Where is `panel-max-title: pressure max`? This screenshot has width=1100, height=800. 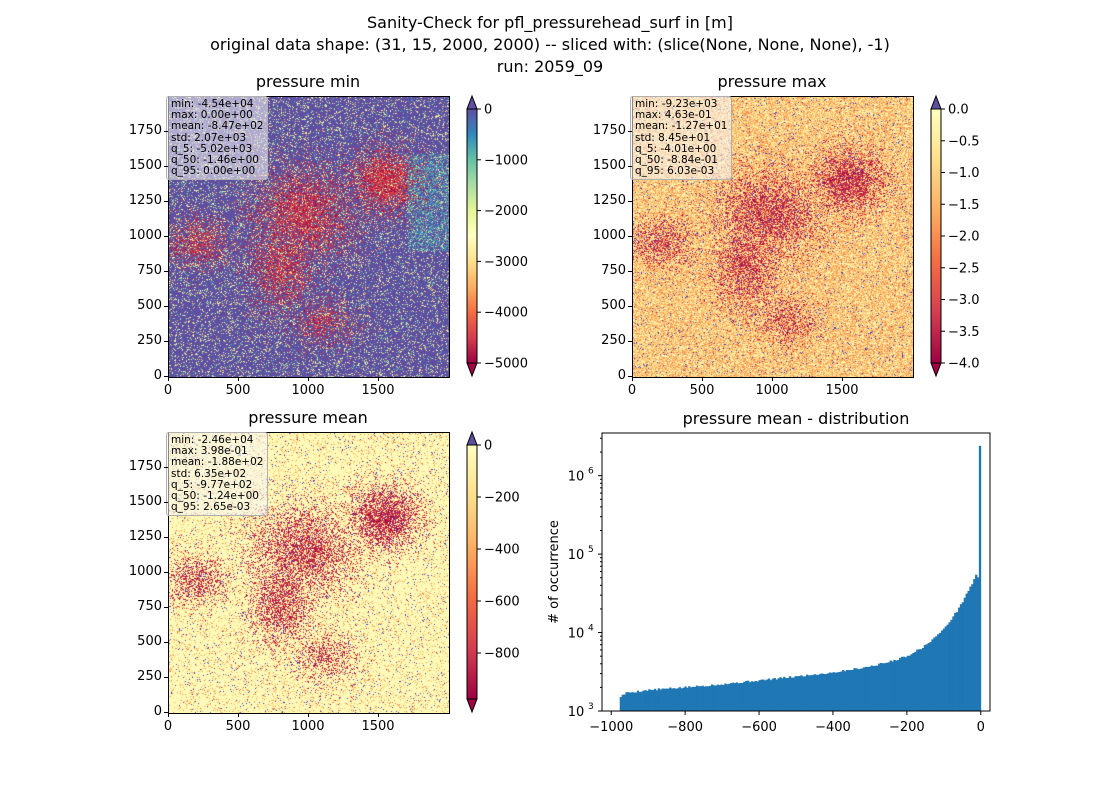
panel-max-title: pressure max is located at coordinates (772, 81).